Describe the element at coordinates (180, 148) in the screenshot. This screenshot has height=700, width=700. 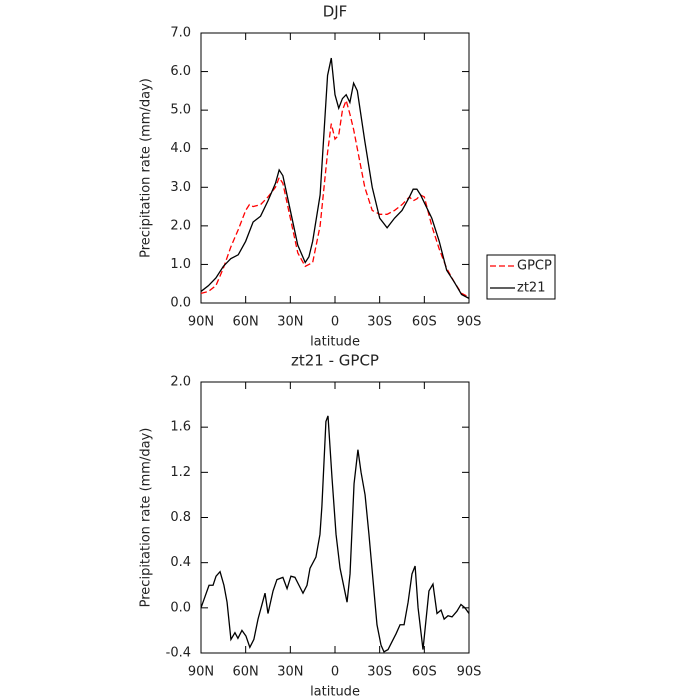
I see `y-tick-label: 4.0` at that location.